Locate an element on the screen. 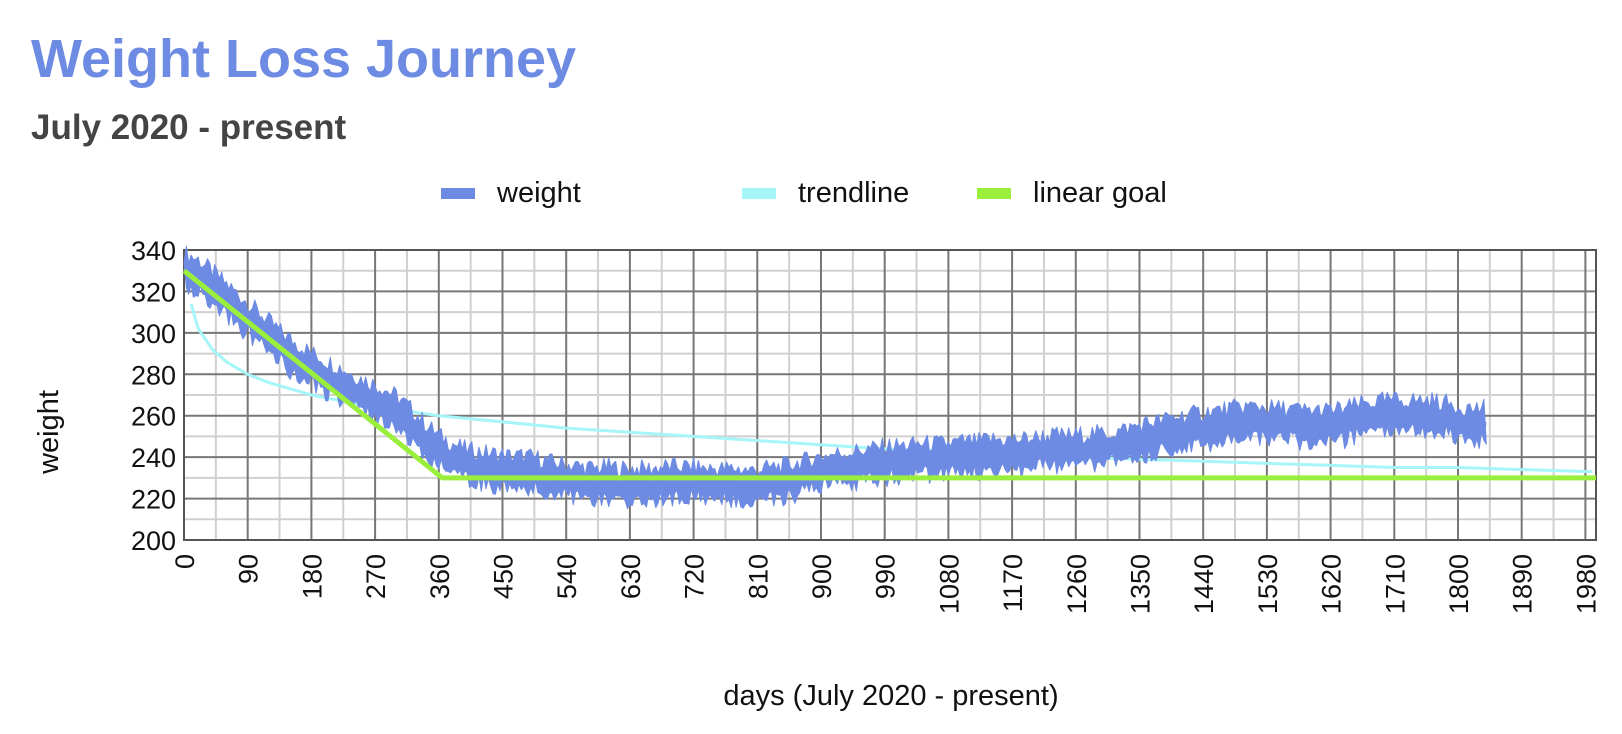 This screenshot has width=1622, height=734. x-tick-label: 630 is located at coordinates (631, 576).